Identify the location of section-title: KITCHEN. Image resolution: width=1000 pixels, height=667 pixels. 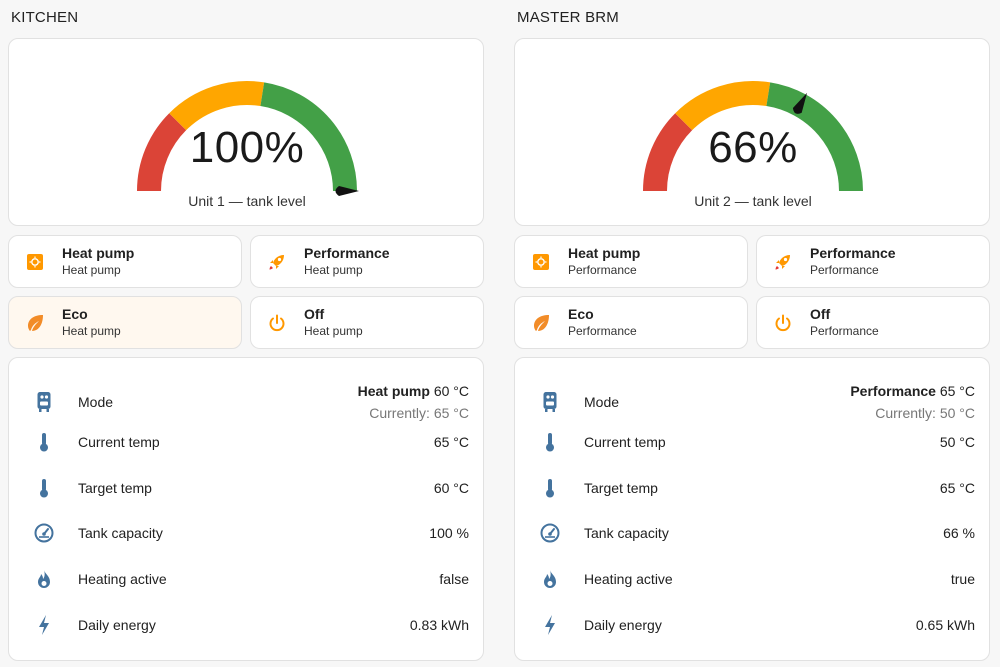
(45, 17).